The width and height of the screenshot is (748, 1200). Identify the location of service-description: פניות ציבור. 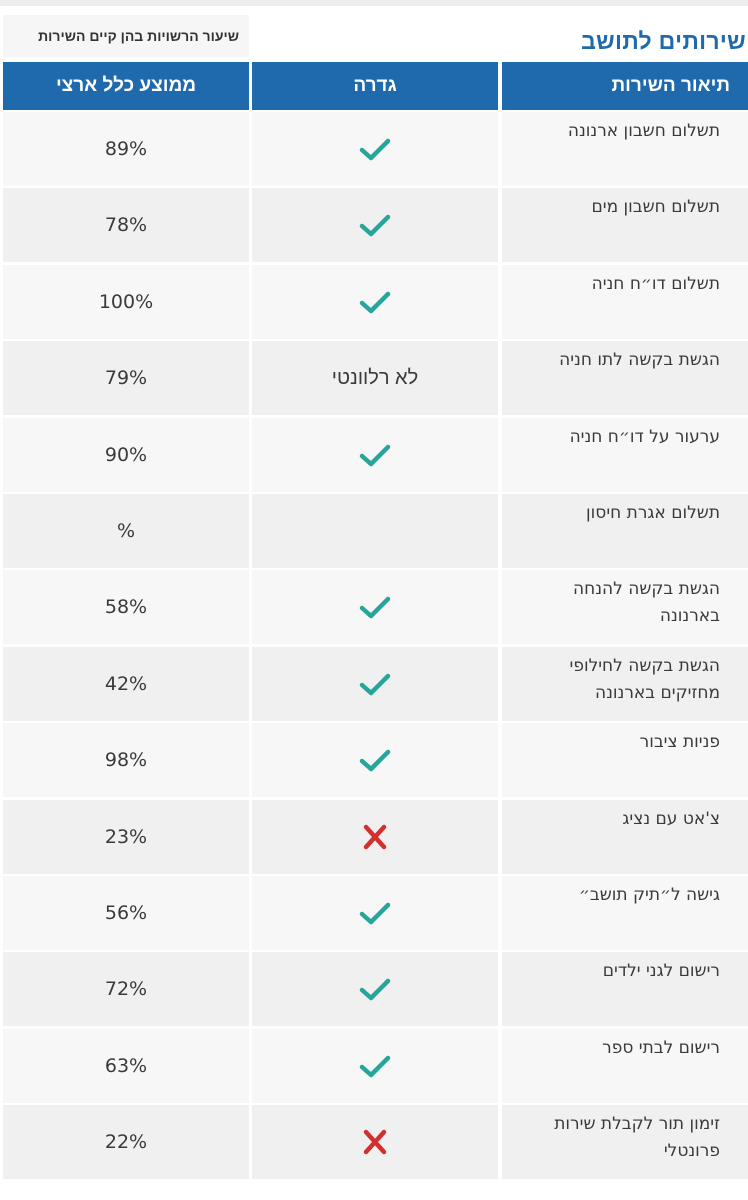
(625, 760).